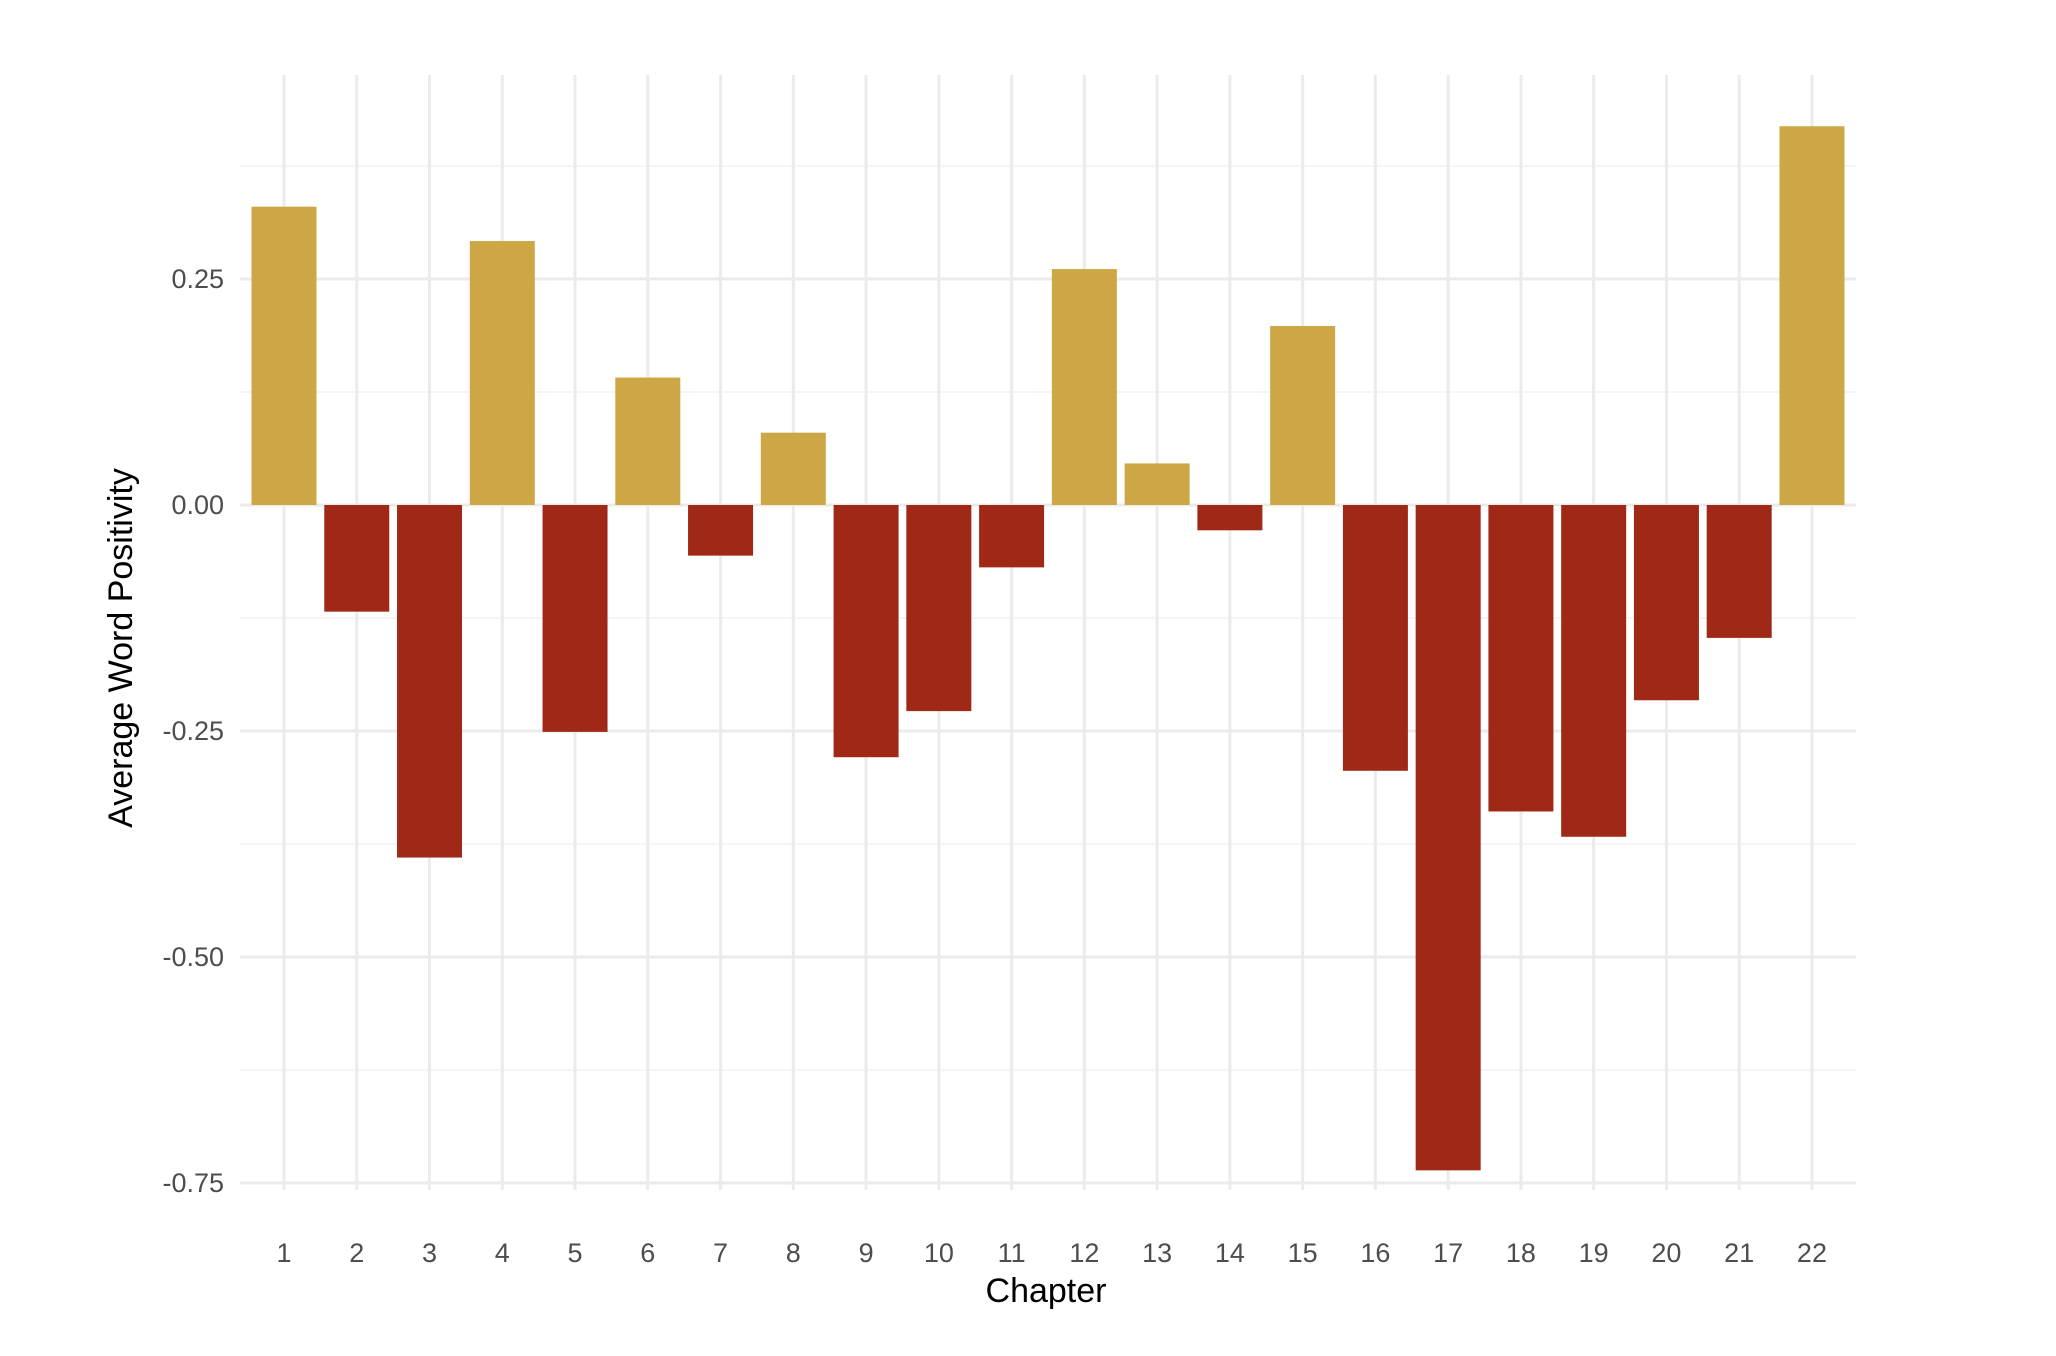  Describe the element at coordinates (1739, 1253) in the screenshot. I see `x-tick-label: 21` at that location.